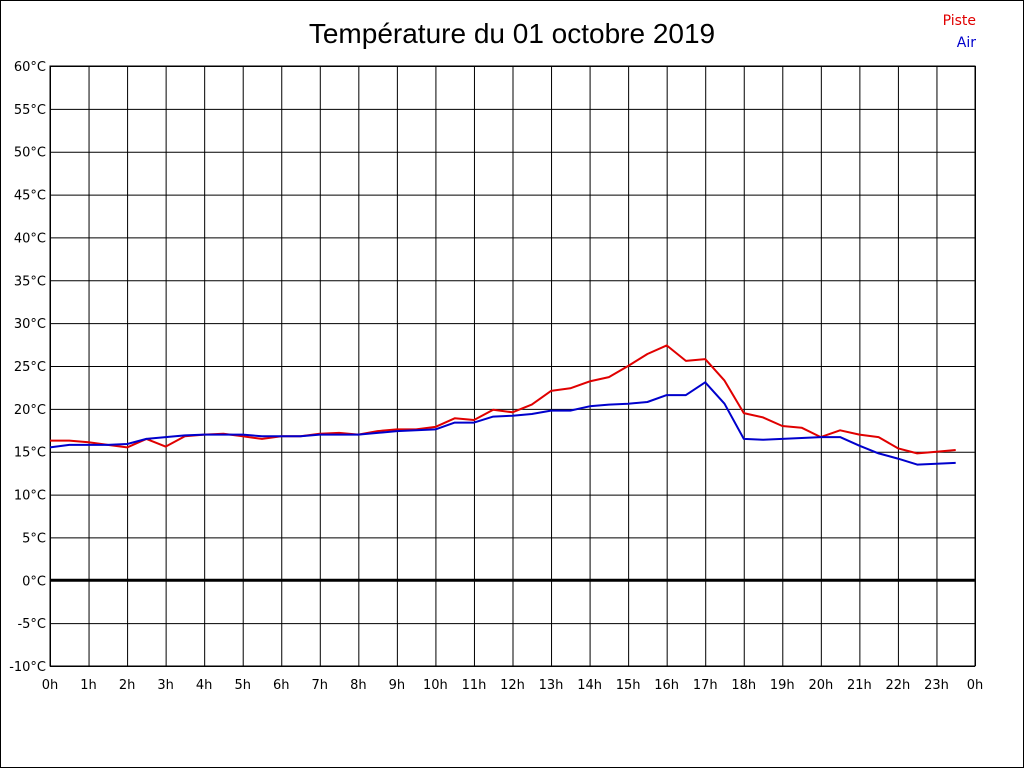 Image resolution: width=1024 pixels, height=768 pixels. What do you see at coordinates (30, 110) in the screenshot?
I see `y-tick-label: 55°C` at bounding box center [30, 110].